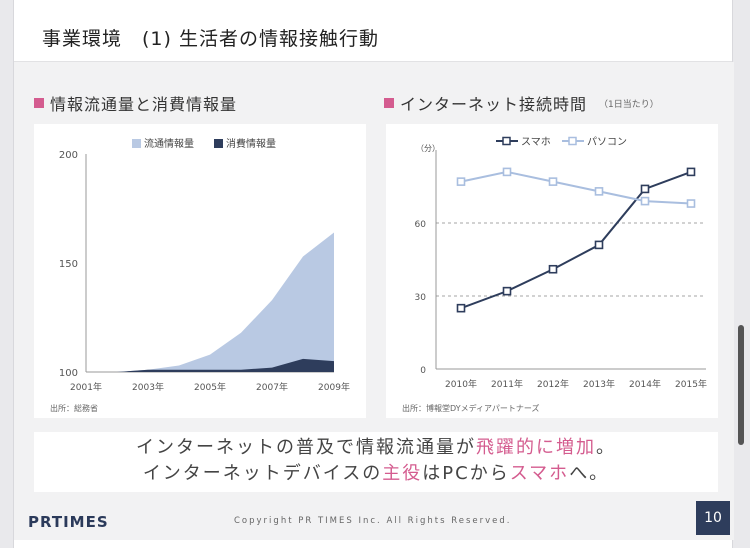 The height and width of the screenshot is (548, 750). Describe the element at coordinates (144, 104) in the screenshot. I see `left-section-label: 情報流通量と消費情報量` at that location.